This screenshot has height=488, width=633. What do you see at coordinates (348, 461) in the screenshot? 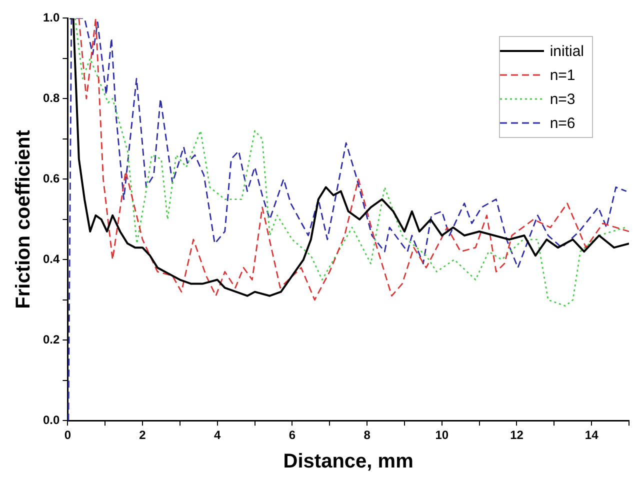
I see `x-axis-title: Distance, mm` at bounding box center [348, 461].